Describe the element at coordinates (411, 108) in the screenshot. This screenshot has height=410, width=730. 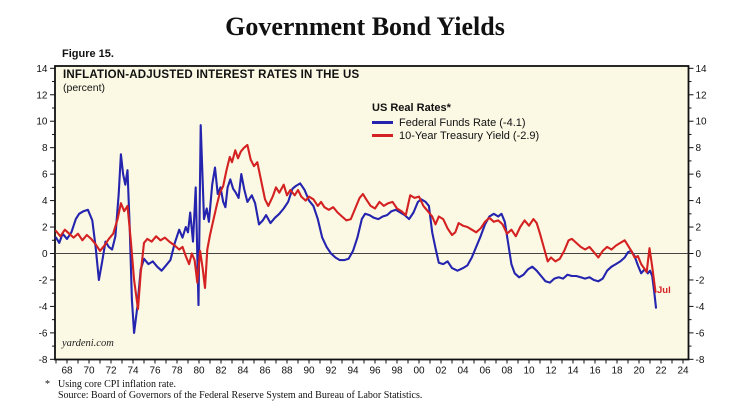
I see `legend-header: US Real Rates*` at that location.